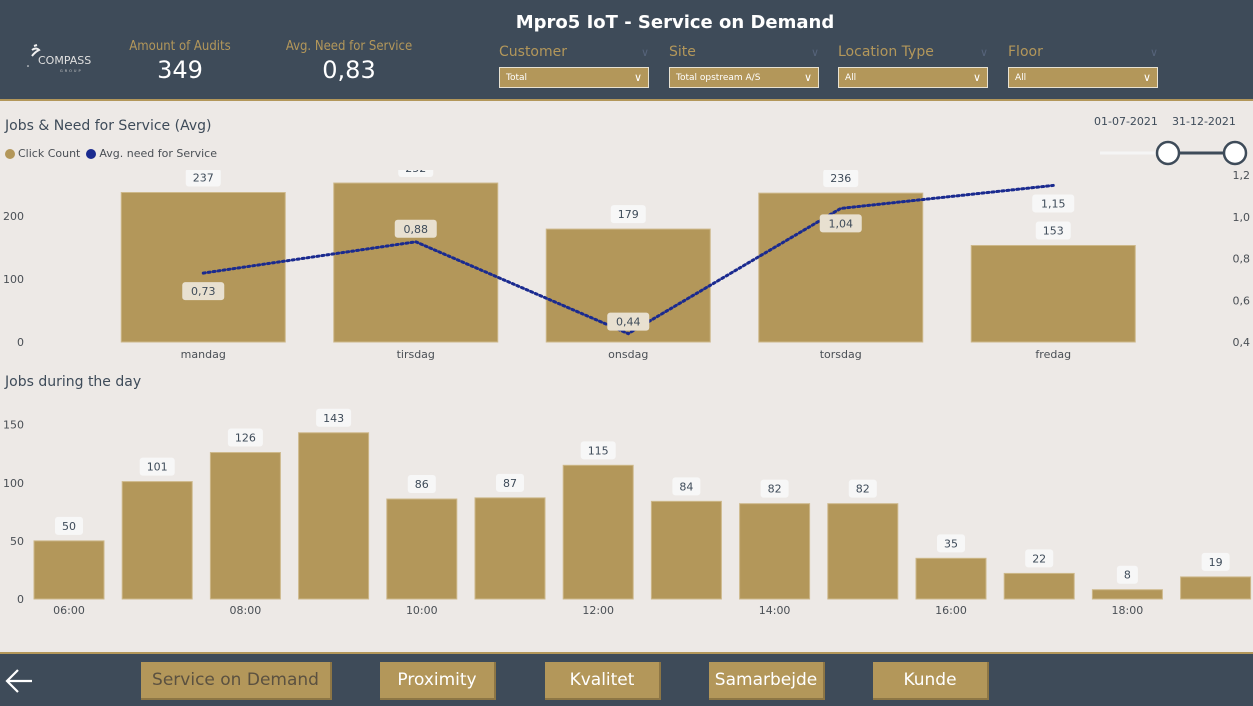  Describe the element at coordinates (1053, 354) in the screenshot. I see `x-tick-label: fredag` at that location.